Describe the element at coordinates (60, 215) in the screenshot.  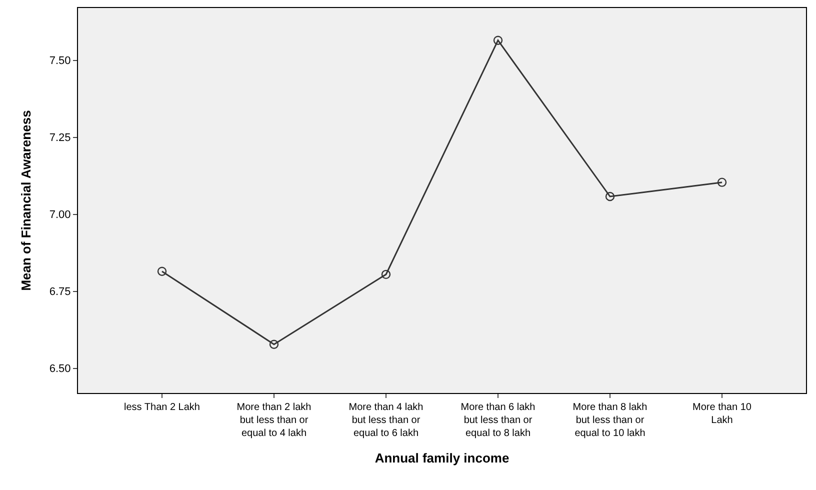
I see `y-tick-label: 7.00` at that location.